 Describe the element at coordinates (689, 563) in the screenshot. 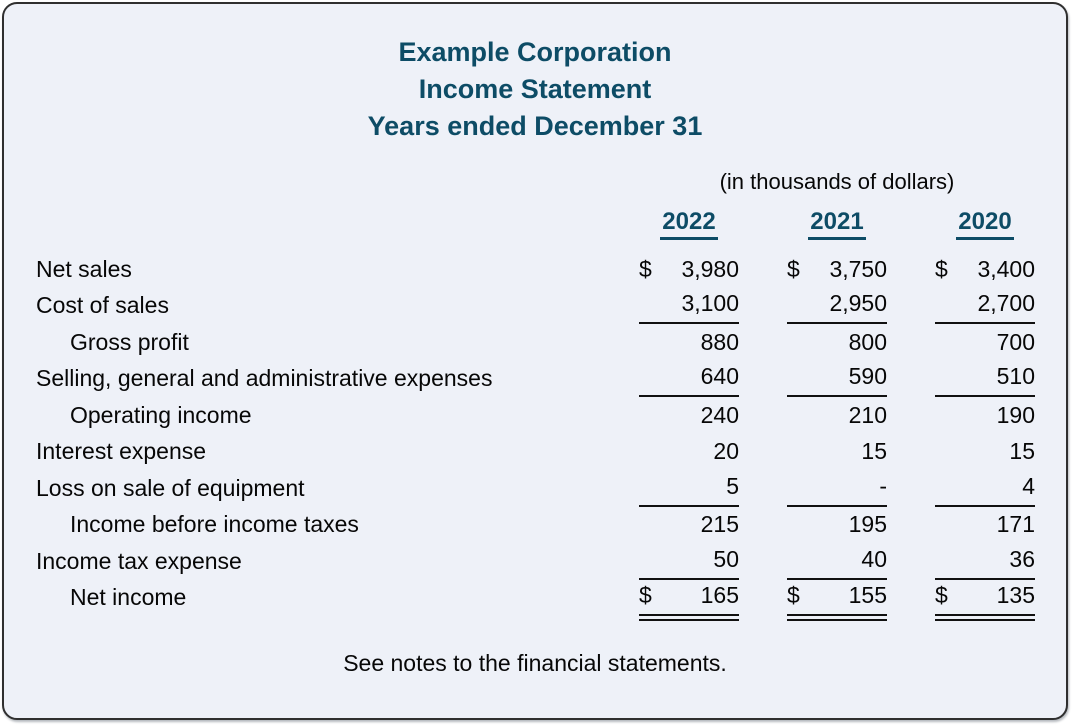

I see `cell-2022: 50` at that location.